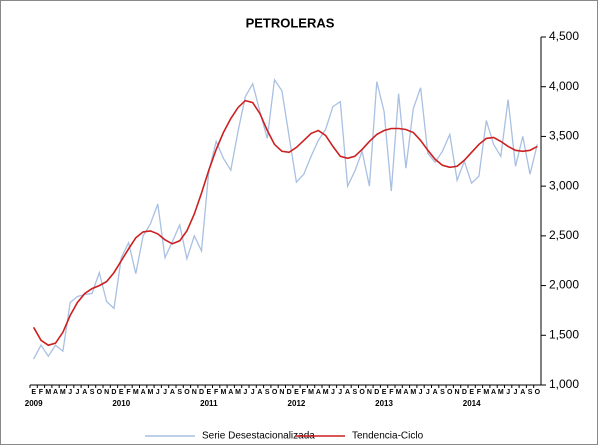 Image resolution: width=599 pixels, height=446 pixels. I want to click on year-label: 2009, so click(34, 403).